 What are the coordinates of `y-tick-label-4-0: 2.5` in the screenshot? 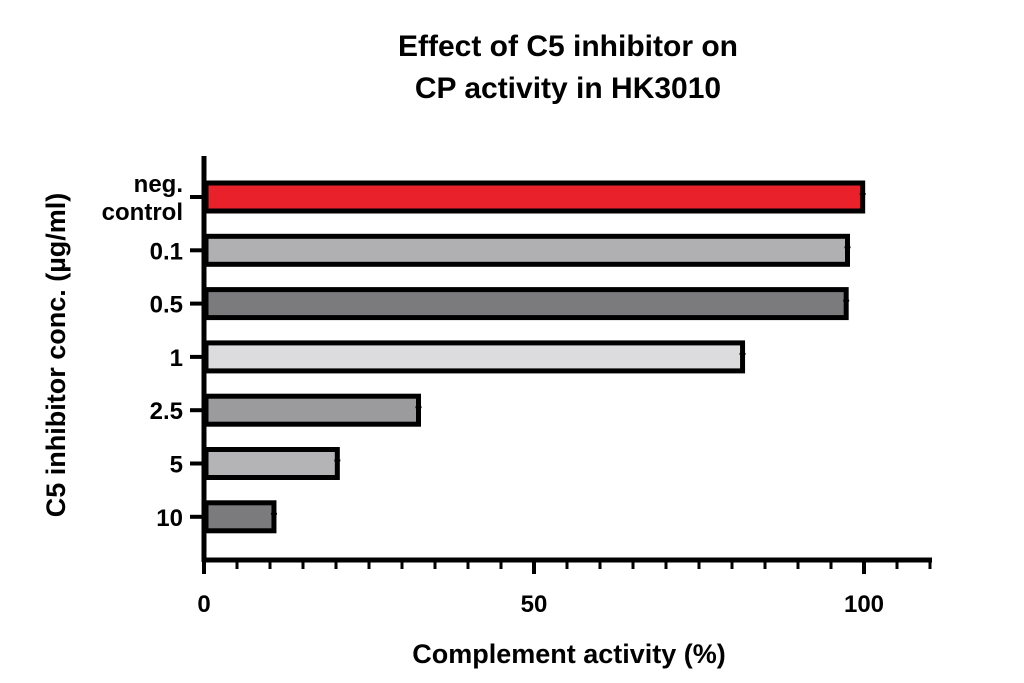 It's located at (166, 411).